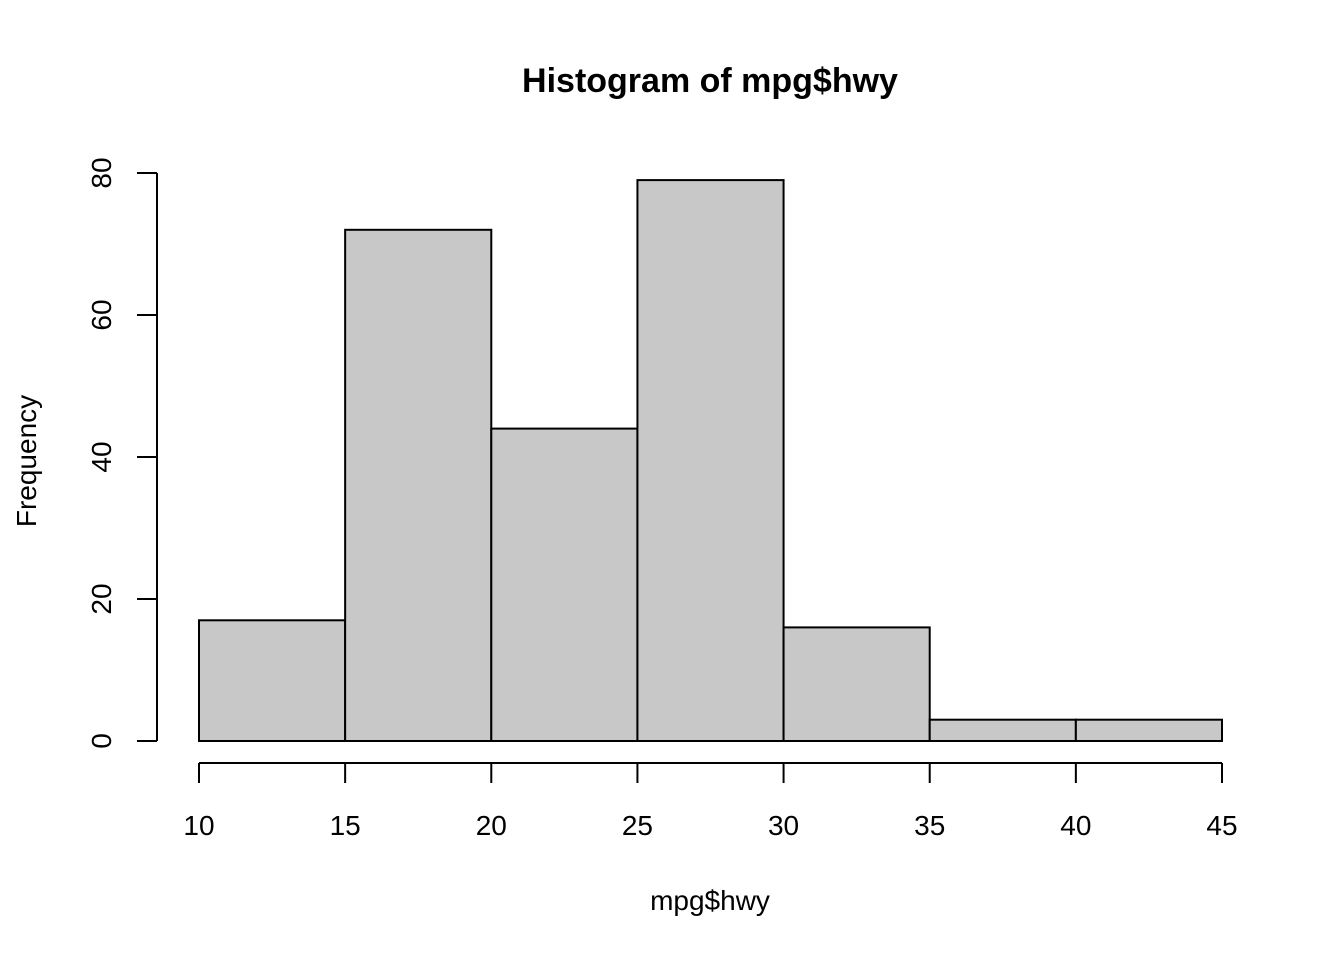  What do you see at coordinates (491, 825) in the screenshot?
I see `x-tick-label-20: 20` at bounding box center [491, 825].